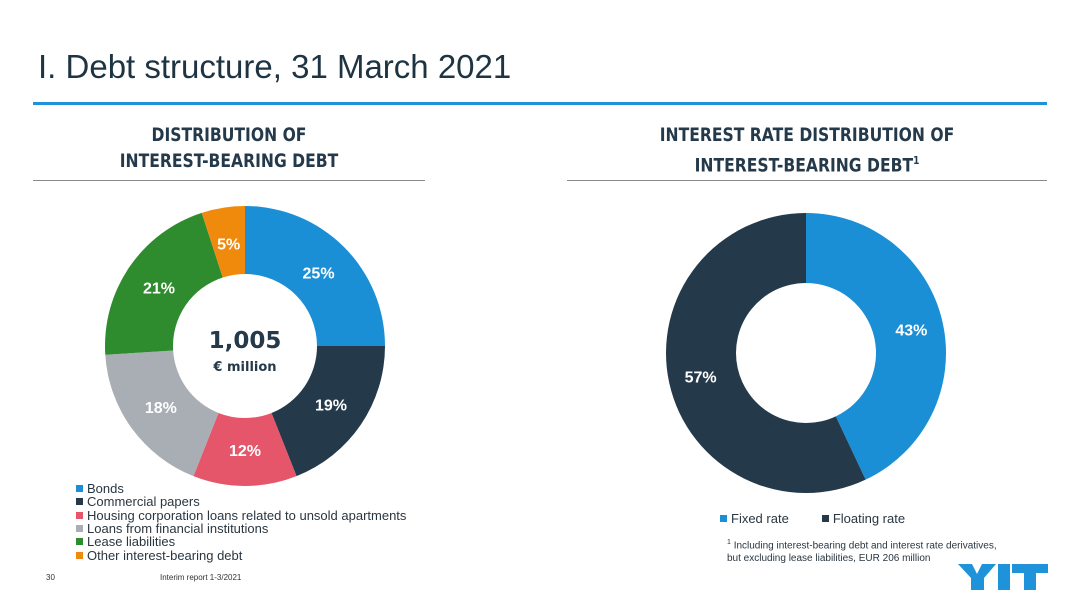  I want to click on right-chart-title-superscript: 1, so click(916, 160).